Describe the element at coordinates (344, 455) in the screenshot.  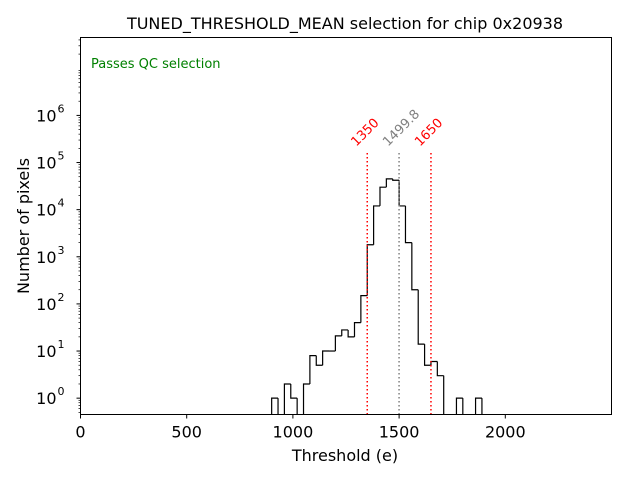
I see `x-axis-label: Threshold (e)` at that location.